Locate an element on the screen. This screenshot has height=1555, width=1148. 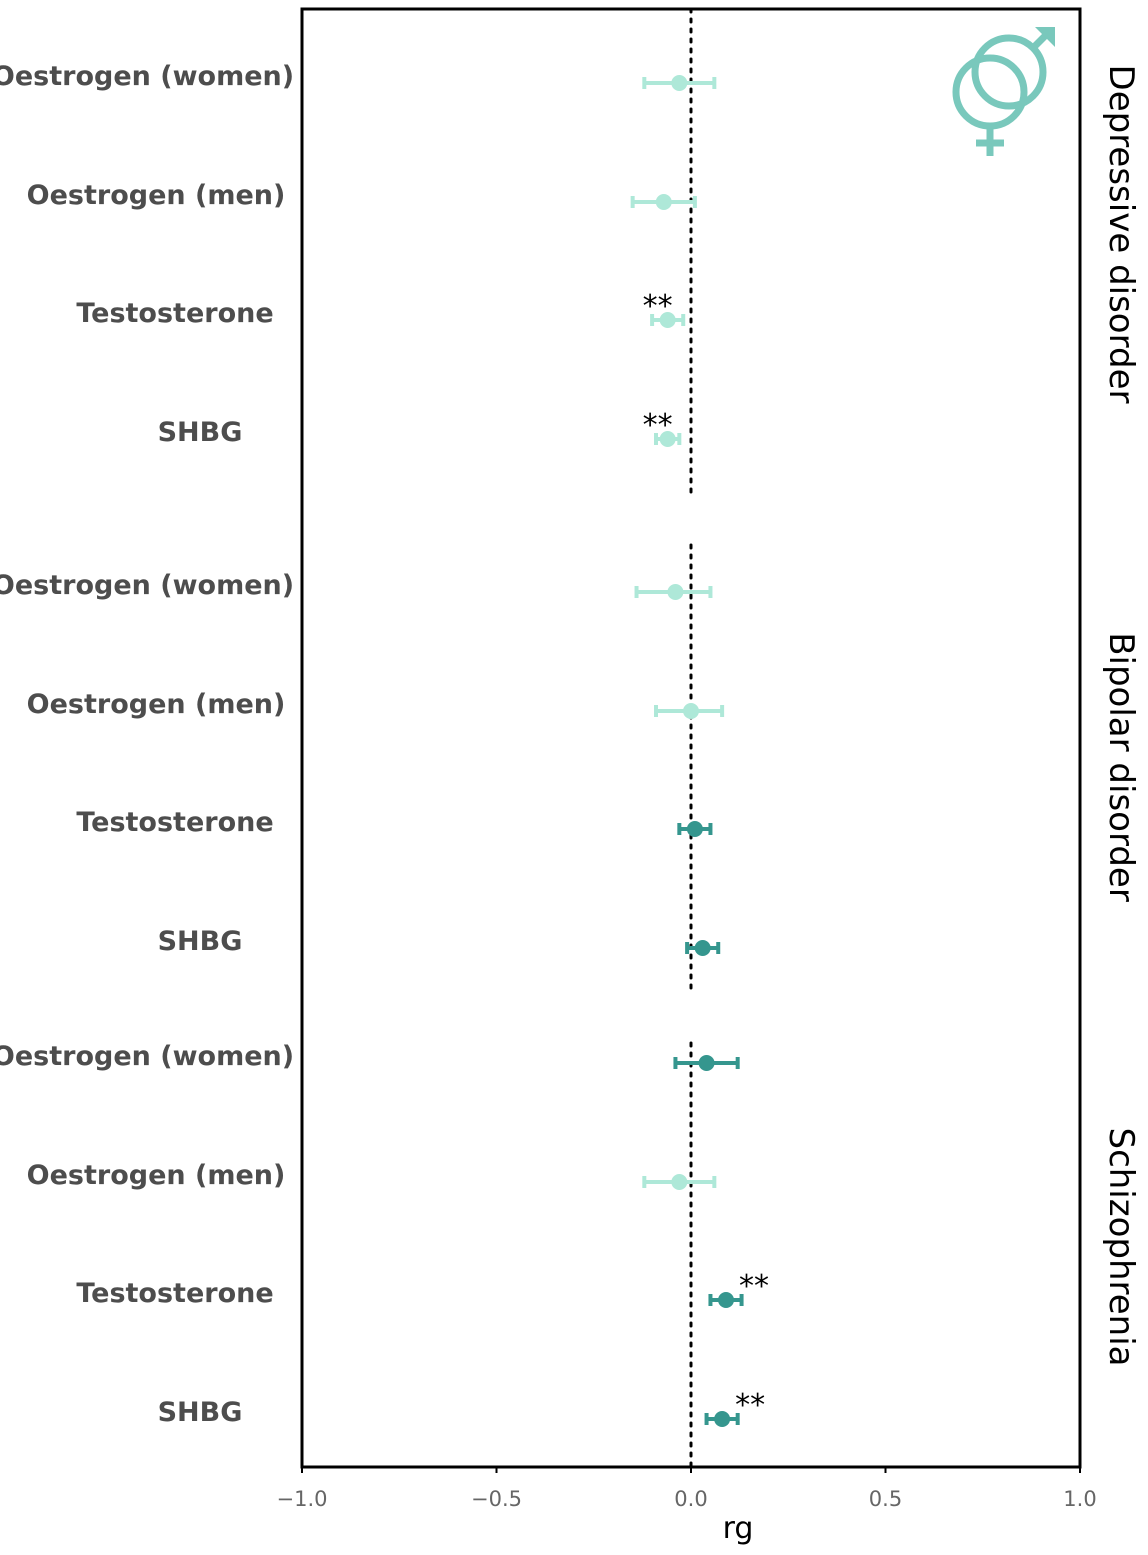
facet-label: Bipolar disorder is located at coordinates (1121, 767).